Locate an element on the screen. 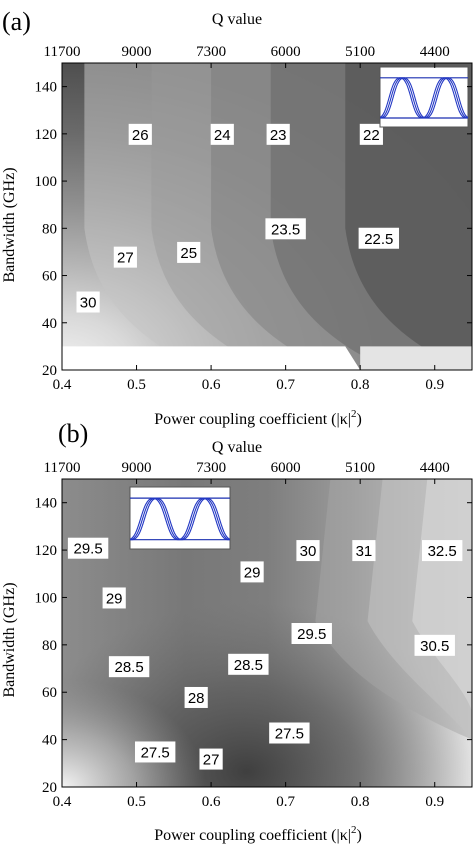  y-tick-label: 60 is located at coordinates (49, 277).